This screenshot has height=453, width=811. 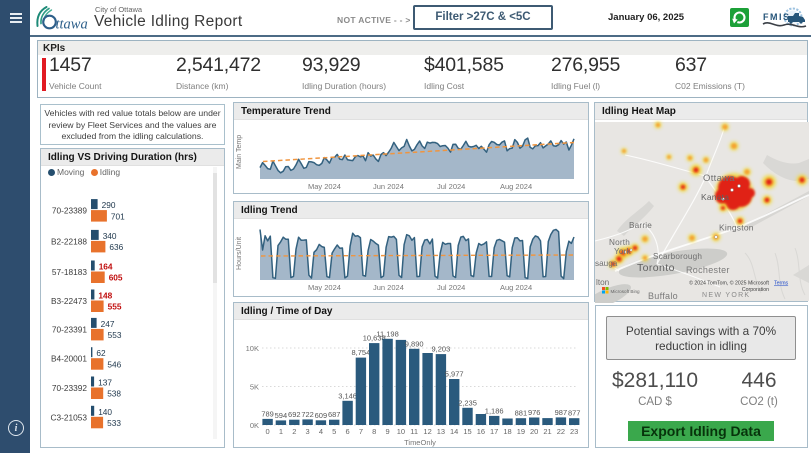 What do you see at coordinates (414, 343) in the screenshot?
I see `svg-text: 9,890` at bounding box center [414, 343].